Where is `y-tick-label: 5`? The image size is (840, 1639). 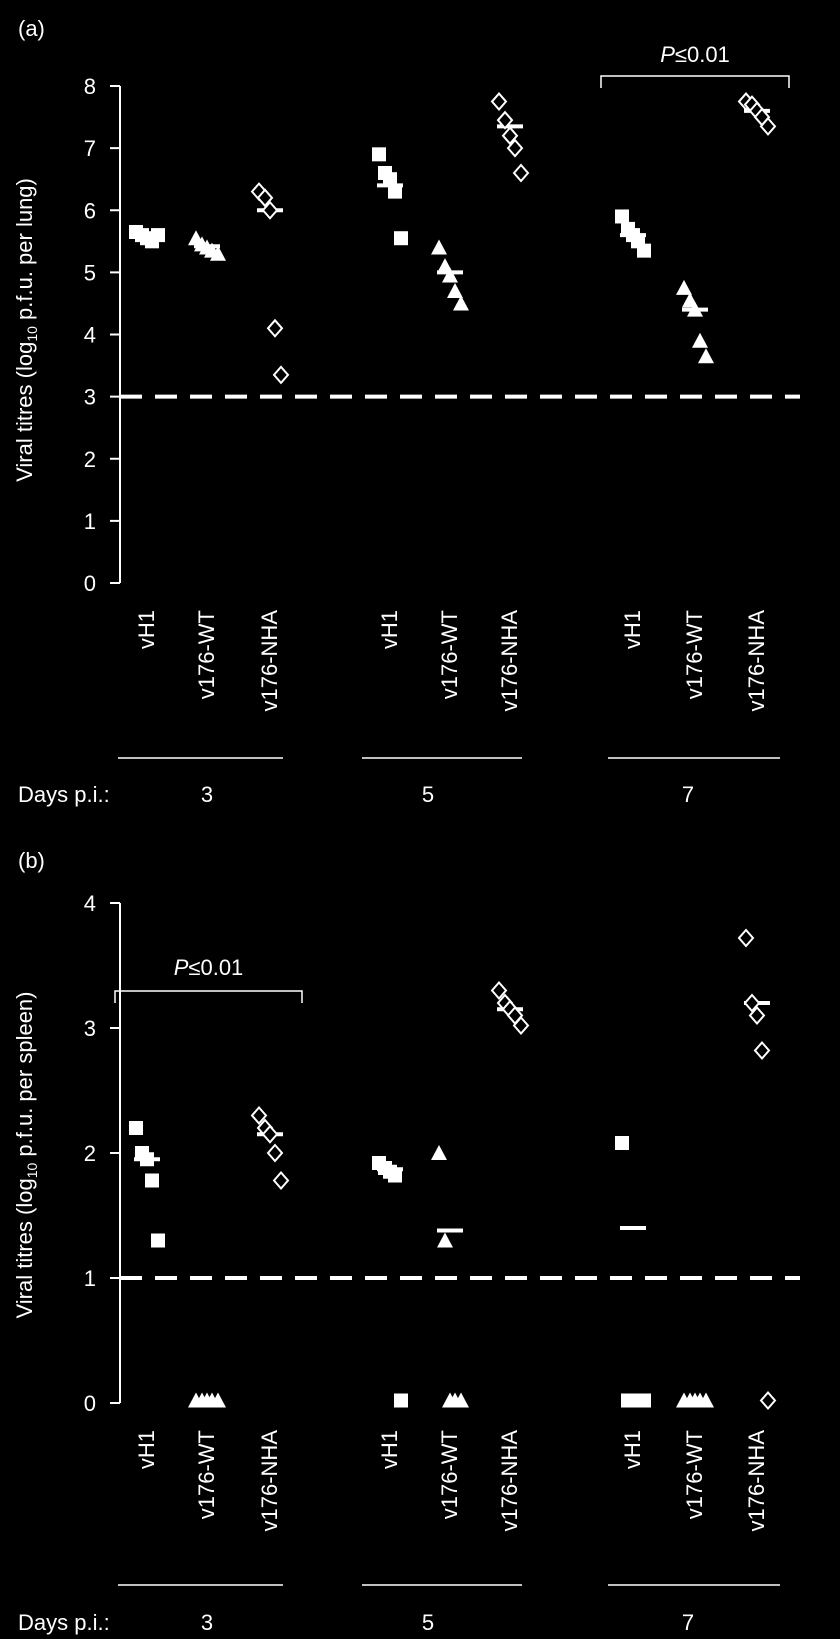
y-tick-label: 5 is located at coordinates (90, 272).